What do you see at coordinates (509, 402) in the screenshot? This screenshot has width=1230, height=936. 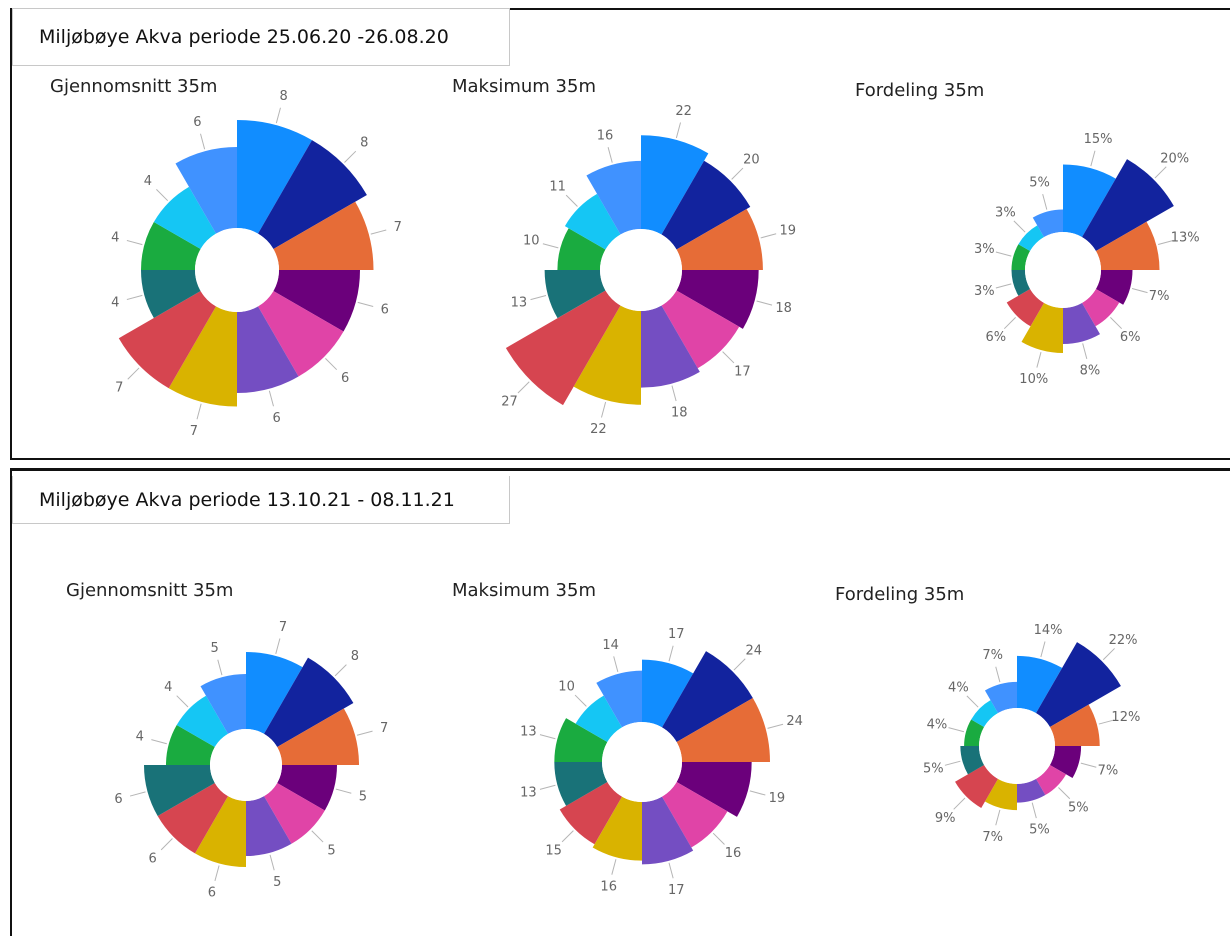 I see `data-label: 27` at bounding box center [509, 402].